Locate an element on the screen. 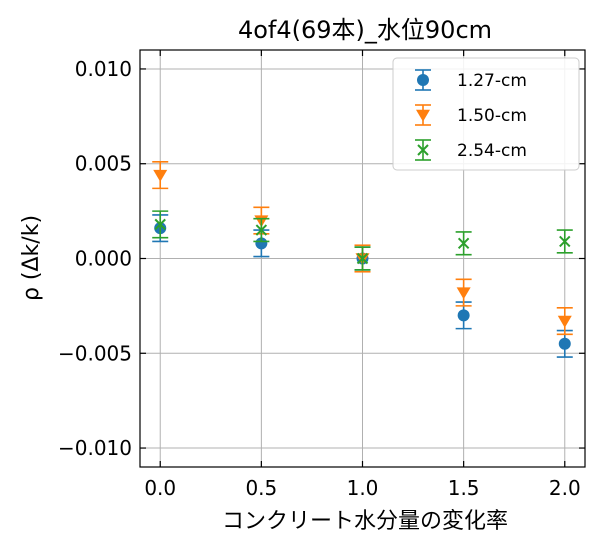 Image resolution: width=590 pixels, height=537 pixels. legend: 1.27-cm 1.50-cm 2.54-cm is located at coordinates (486, 114).